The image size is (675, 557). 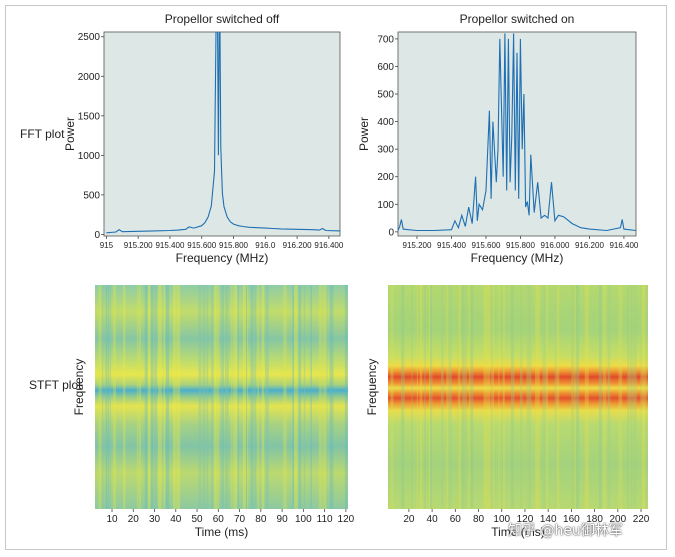 I want to click on stft-on-xtick-label: 20, so click(x=409, y=519).